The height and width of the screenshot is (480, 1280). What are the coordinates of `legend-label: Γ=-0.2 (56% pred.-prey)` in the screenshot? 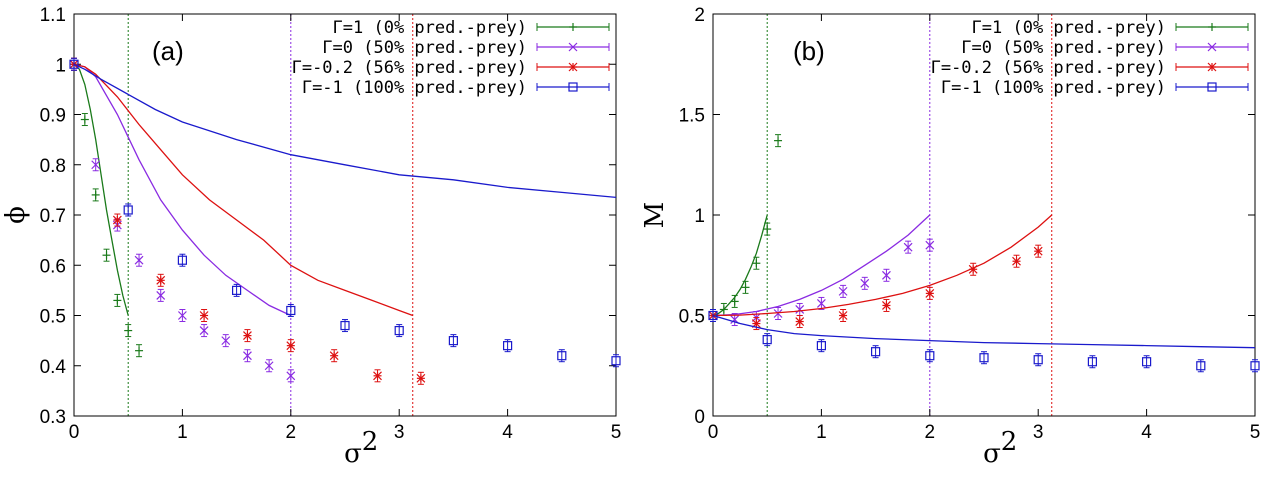 It's located at (1048, 68).